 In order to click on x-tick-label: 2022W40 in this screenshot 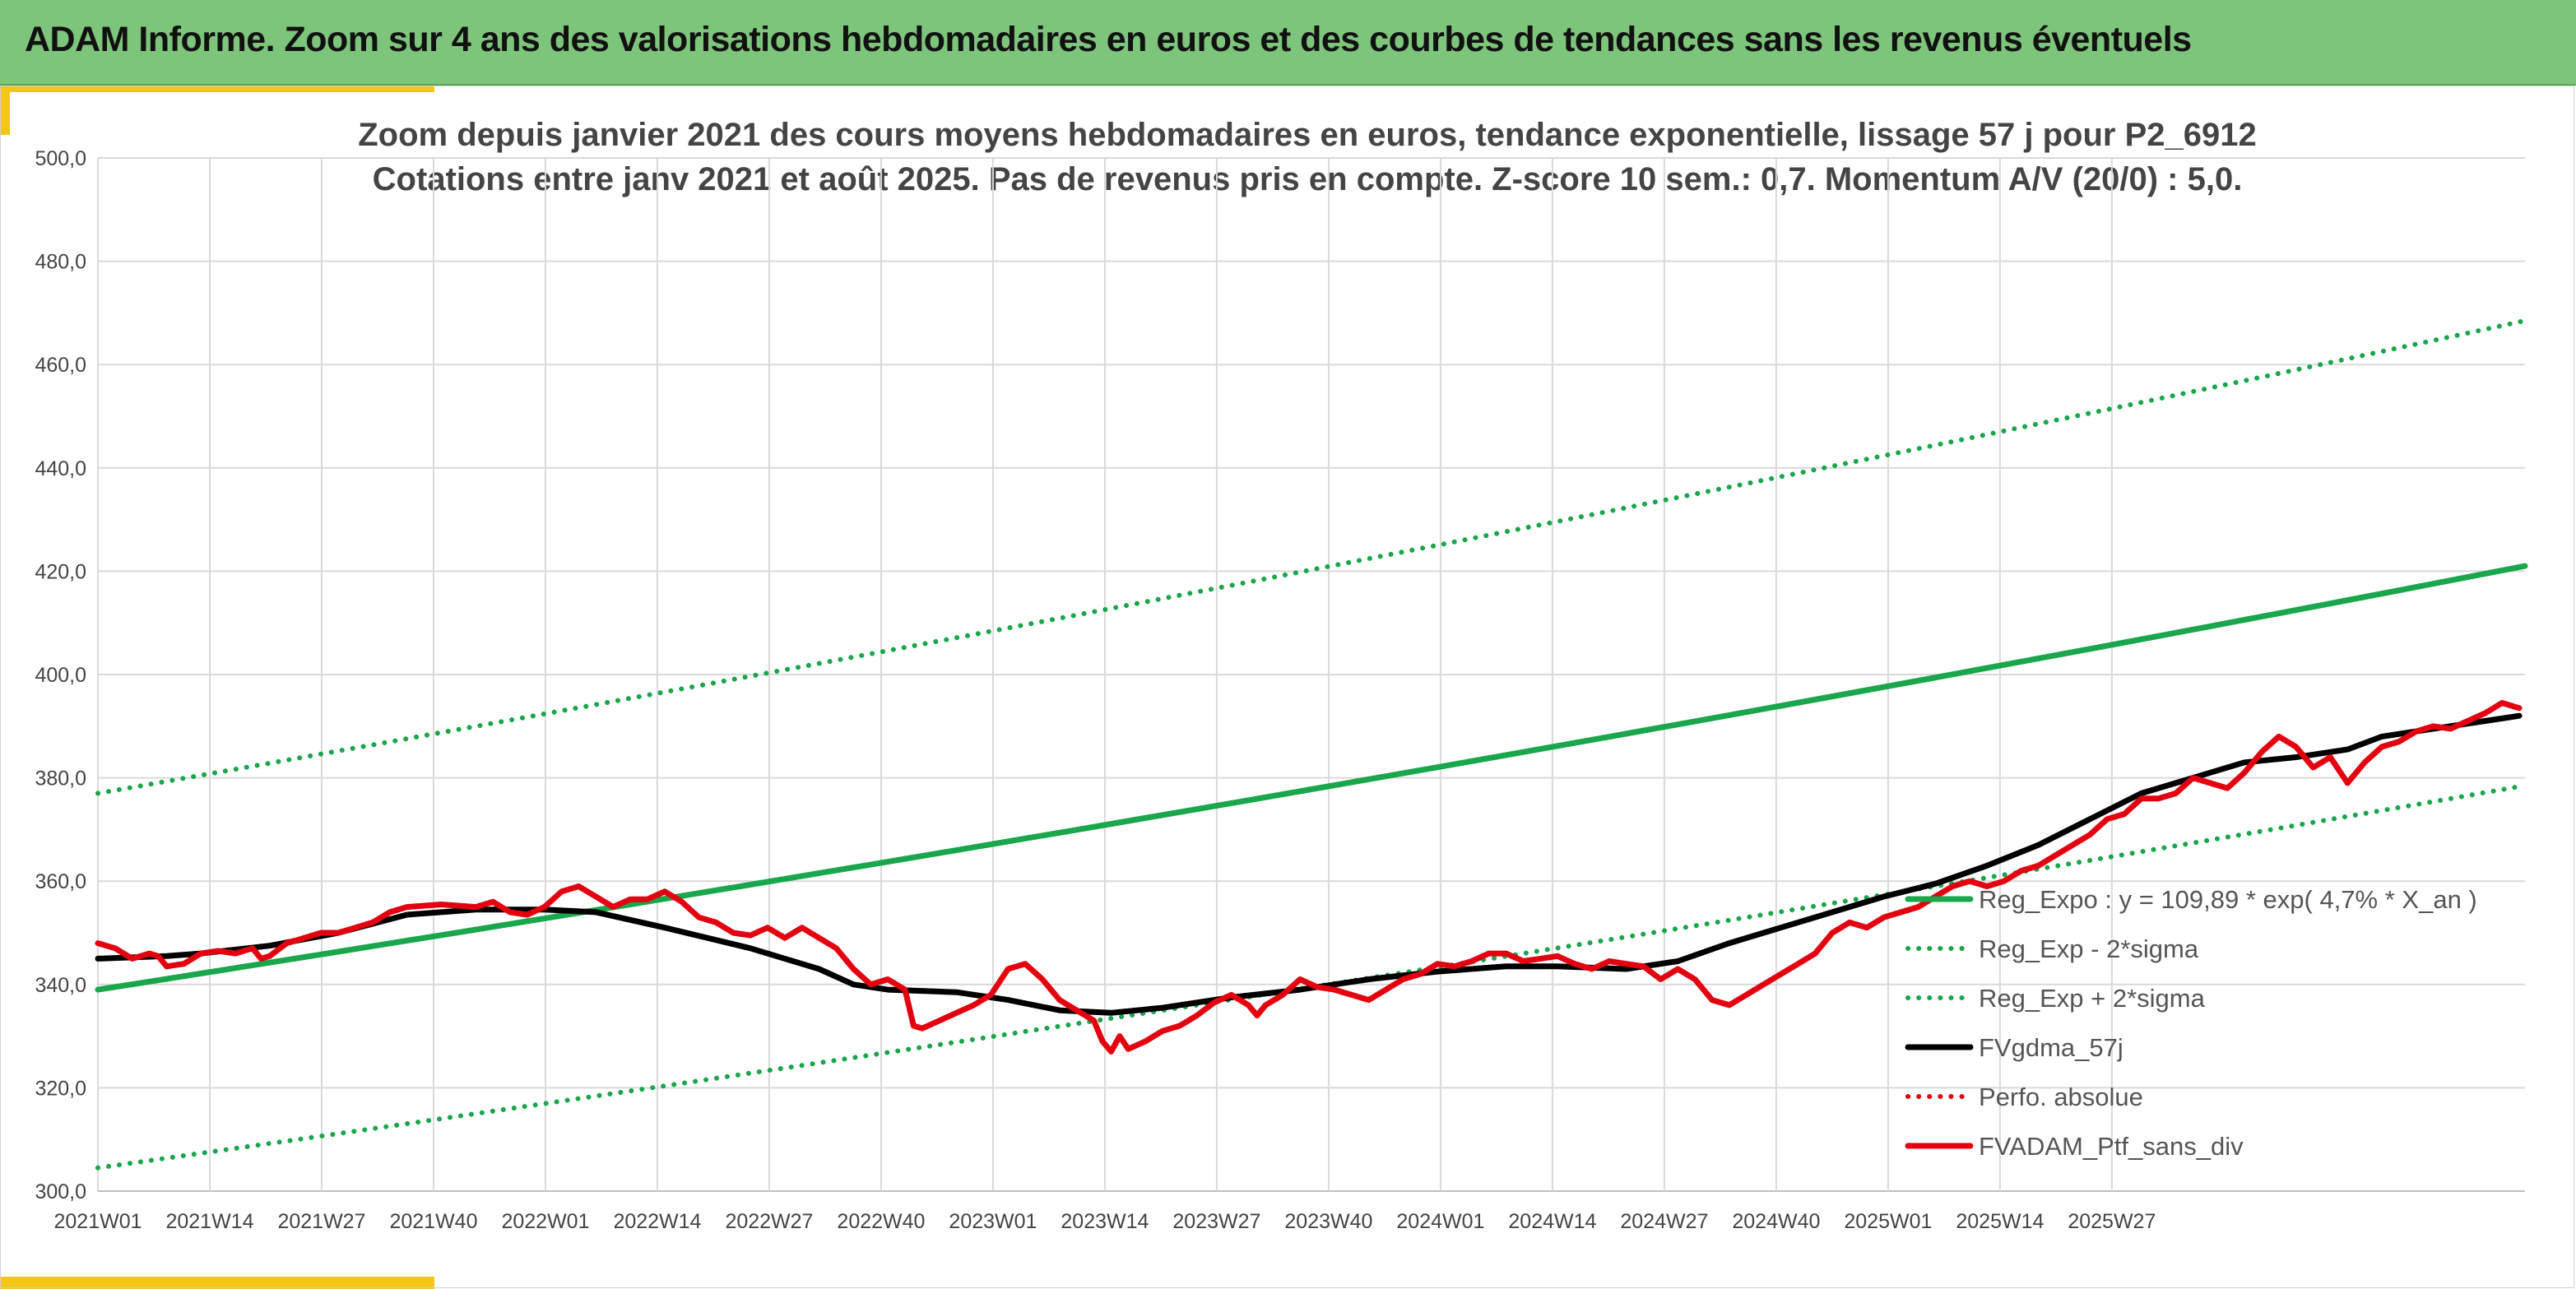, I will do `click(881, 1221)`.